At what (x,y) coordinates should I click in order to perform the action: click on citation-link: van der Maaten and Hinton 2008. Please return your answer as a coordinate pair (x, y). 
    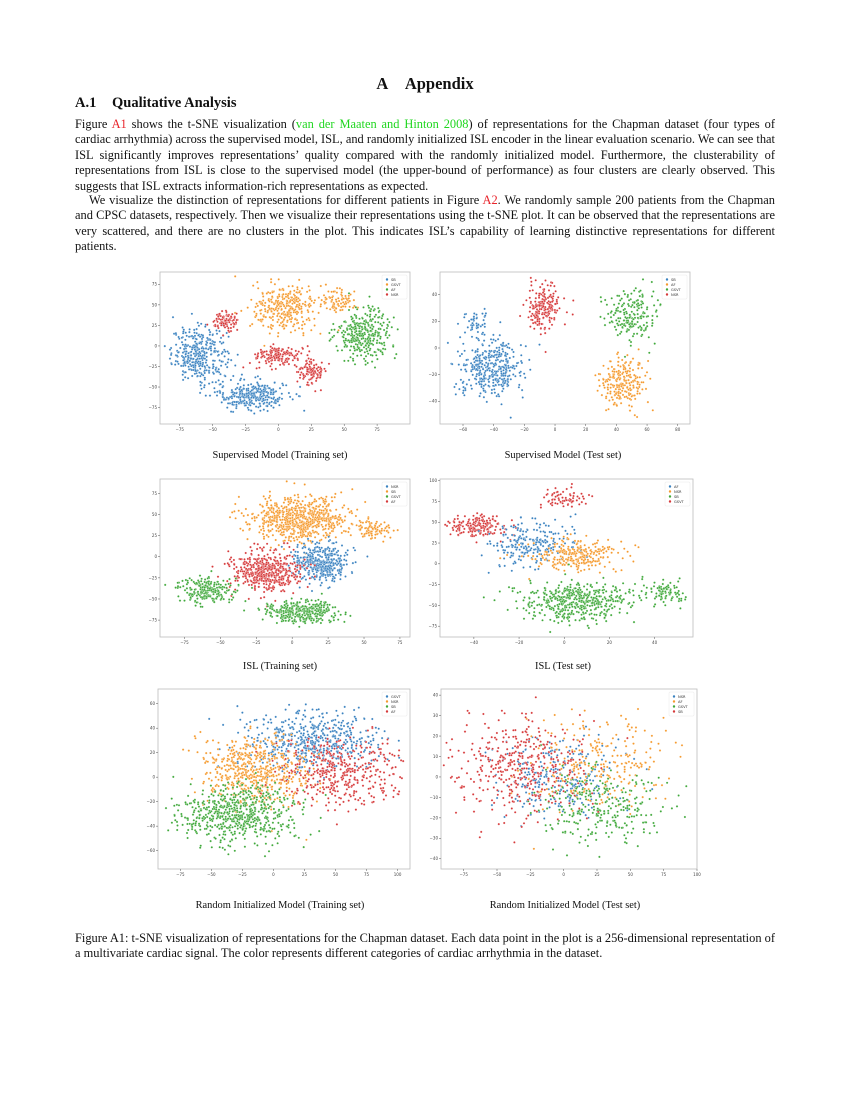
    Looking at the image, I should click on (382, 124).